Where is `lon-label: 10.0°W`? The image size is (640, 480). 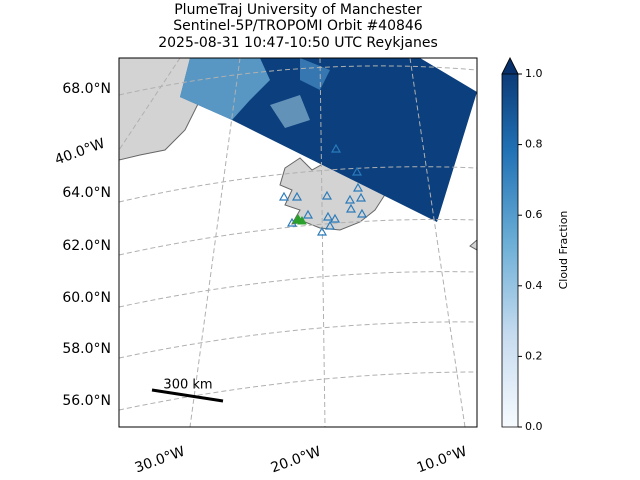 lon-label: 10.0°W is located at coordinates (442, 460).